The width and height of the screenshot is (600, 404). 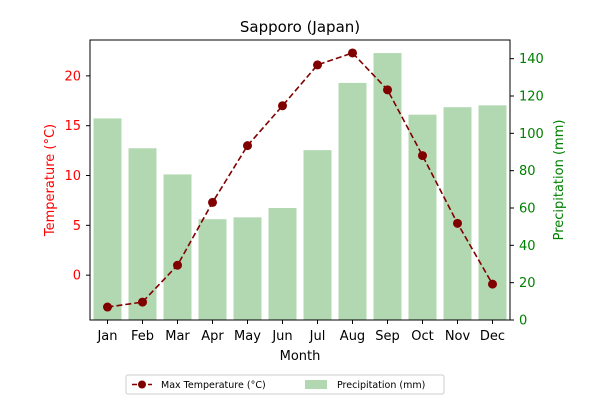 What do you see at coordinates (559, 180) in the screenshot?
I see `y-axis-right-label: Precipitation (mm)` at bounding box center [559, 180].